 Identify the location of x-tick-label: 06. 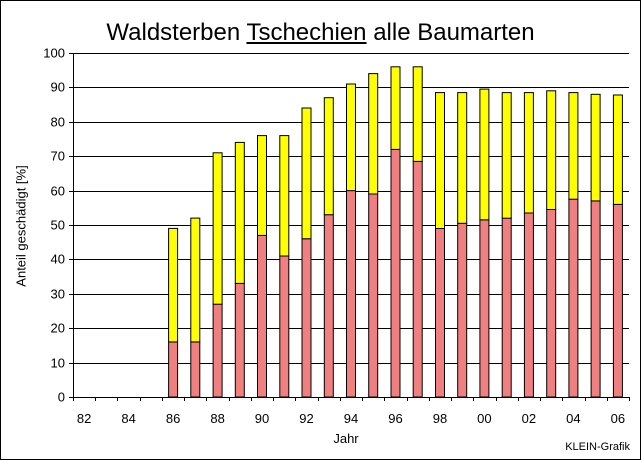
(618, 418).